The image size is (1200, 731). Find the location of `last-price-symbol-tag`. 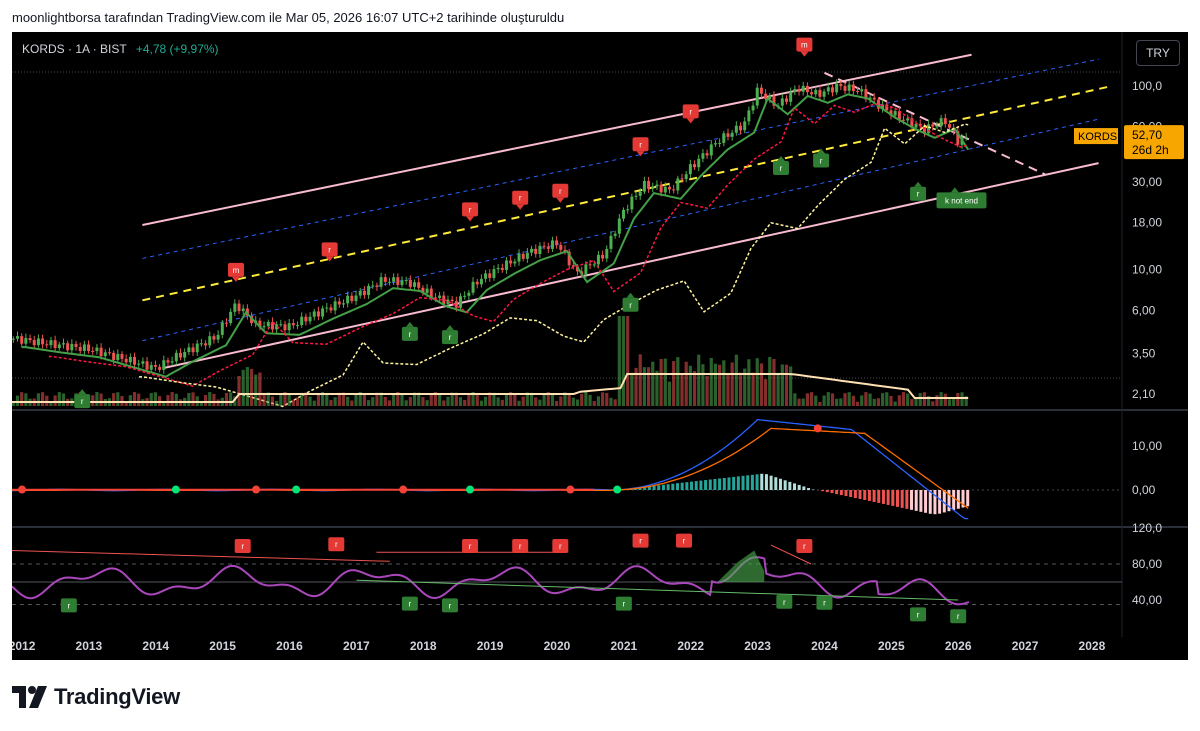

last-price-symbol-tag is located at coordinates (1096, 136).